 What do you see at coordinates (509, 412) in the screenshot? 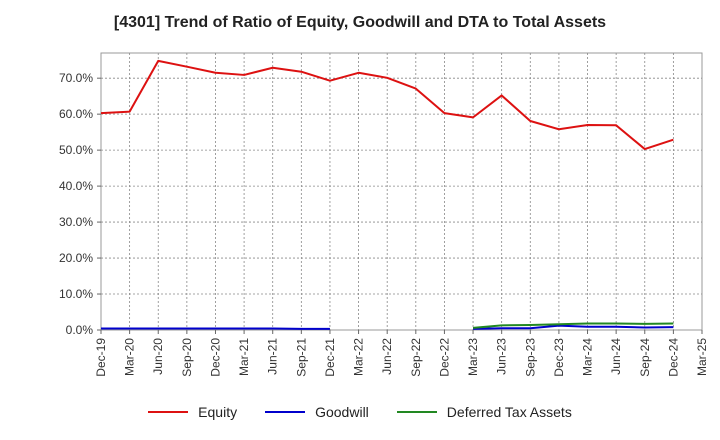
I see `legend-label: Deferred Tax Assets` at bounding box center [509, 412].